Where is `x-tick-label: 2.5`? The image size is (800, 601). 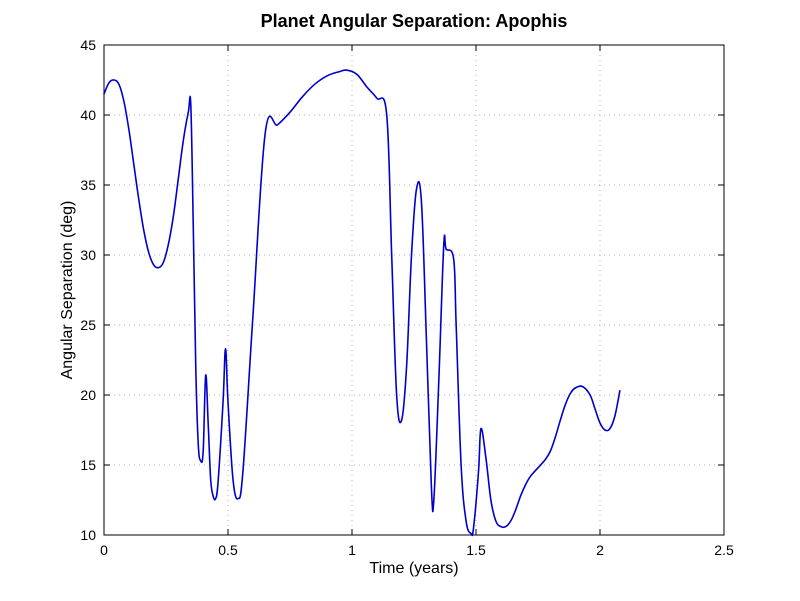
x-tick-label: 2.5 is located at coordinates (724, 550).